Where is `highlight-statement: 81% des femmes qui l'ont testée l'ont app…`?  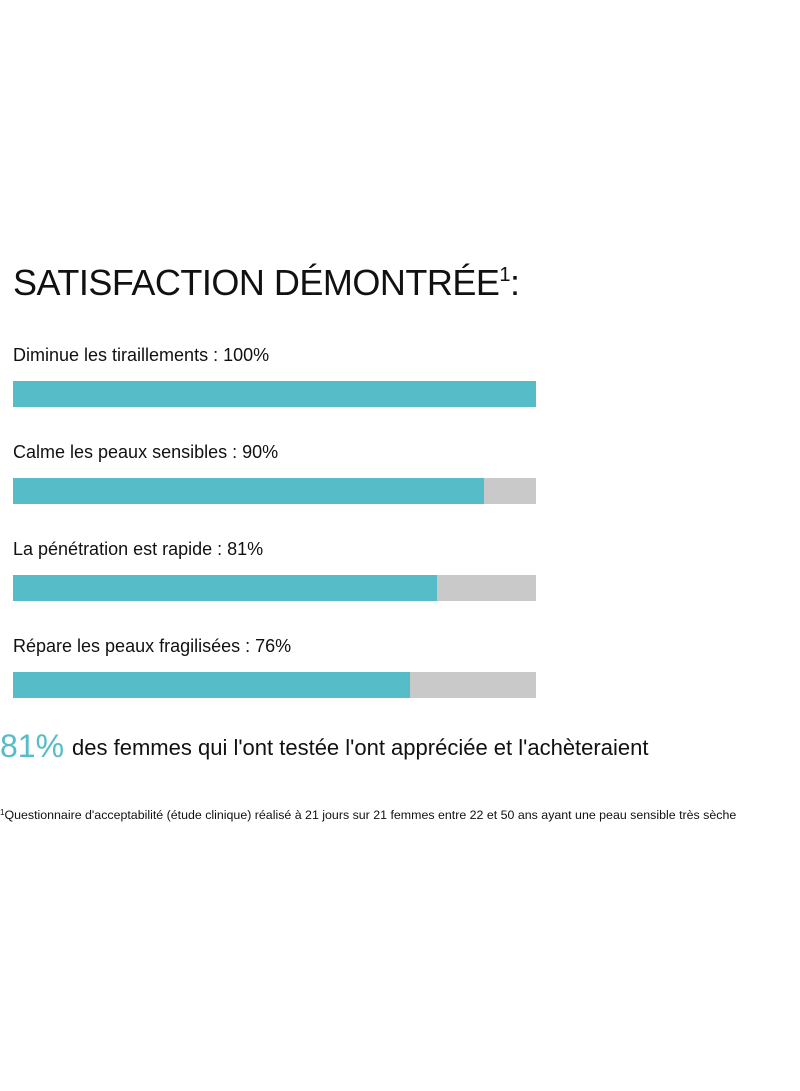 highlight-statement: 81% des femmes qui l'ont testée l'ont app… is located at coordinates (324, 746).